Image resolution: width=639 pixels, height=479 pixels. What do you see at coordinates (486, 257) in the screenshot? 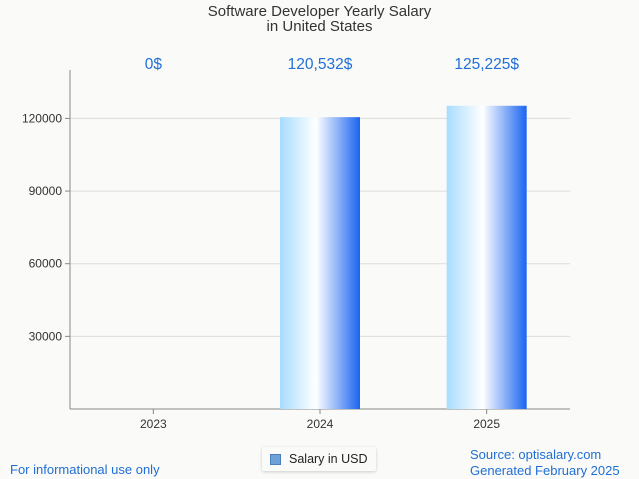
I see `bar-2025` at bounding box center [486, 257].